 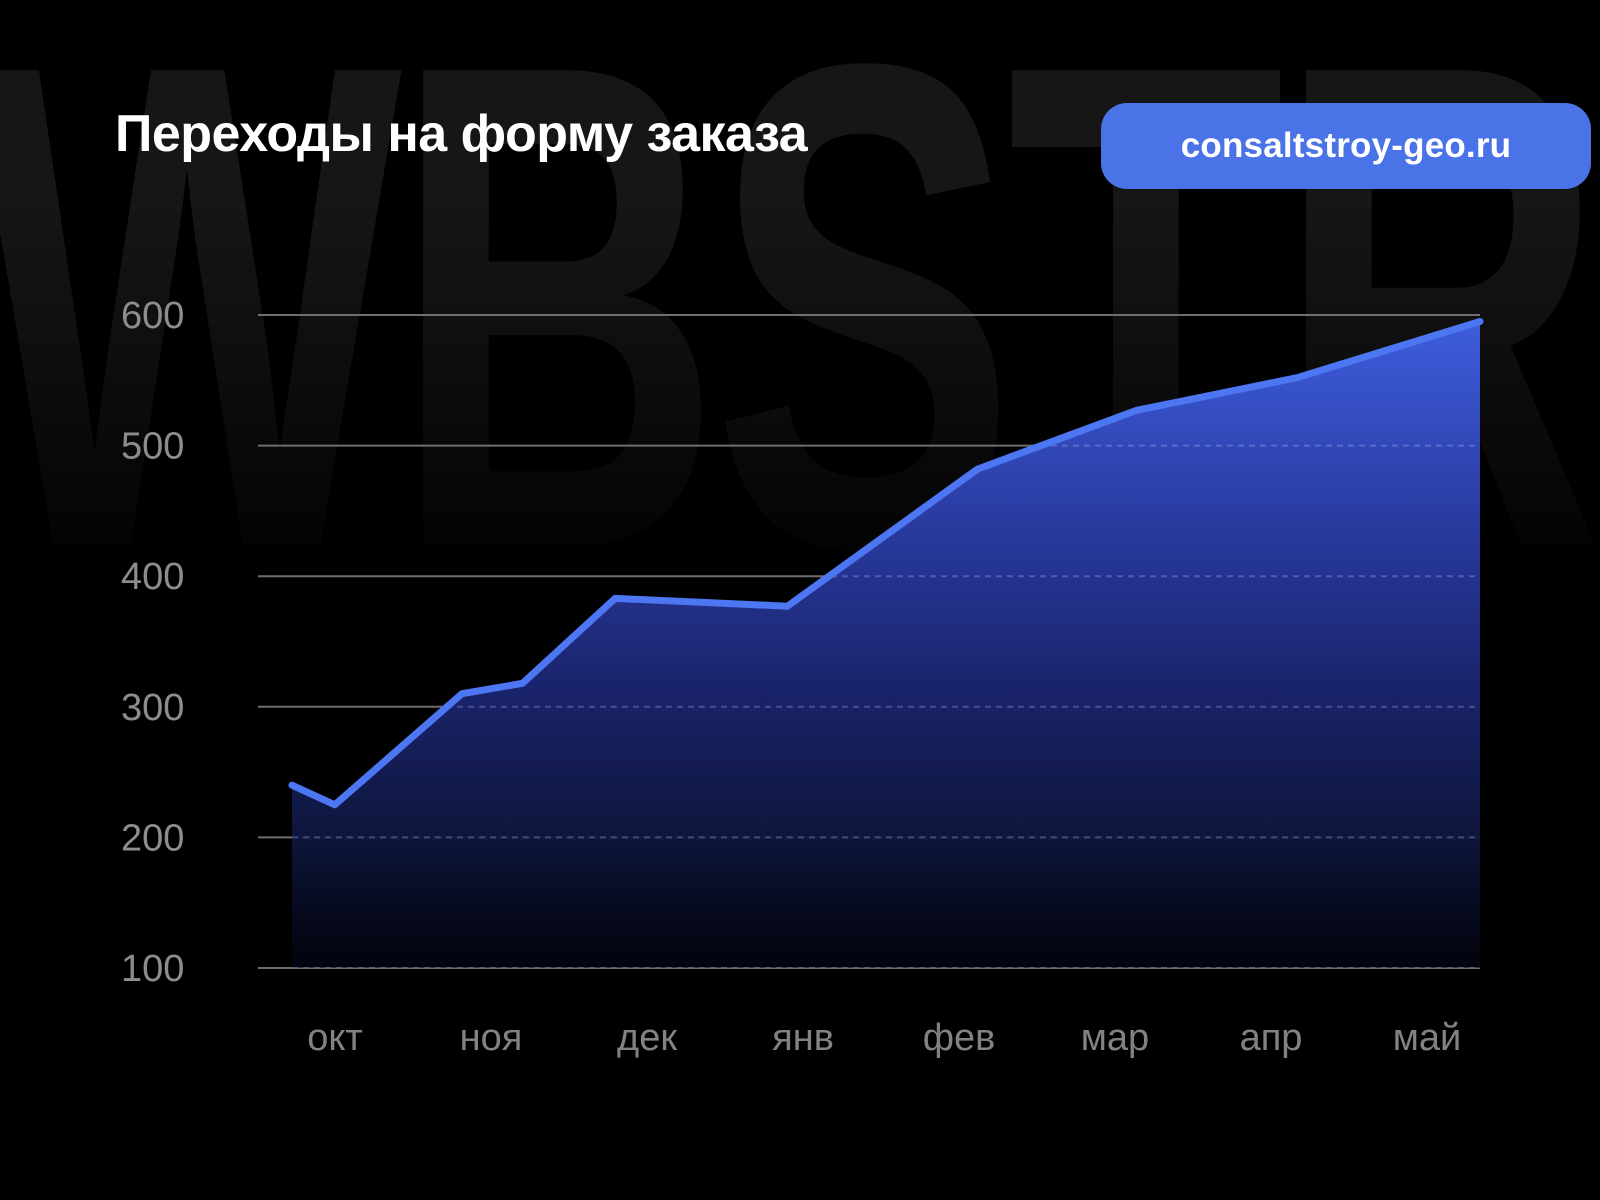 I want to click on domain-badge-label: consaltstroy-geo.ru, so click(x=1346, y=145).